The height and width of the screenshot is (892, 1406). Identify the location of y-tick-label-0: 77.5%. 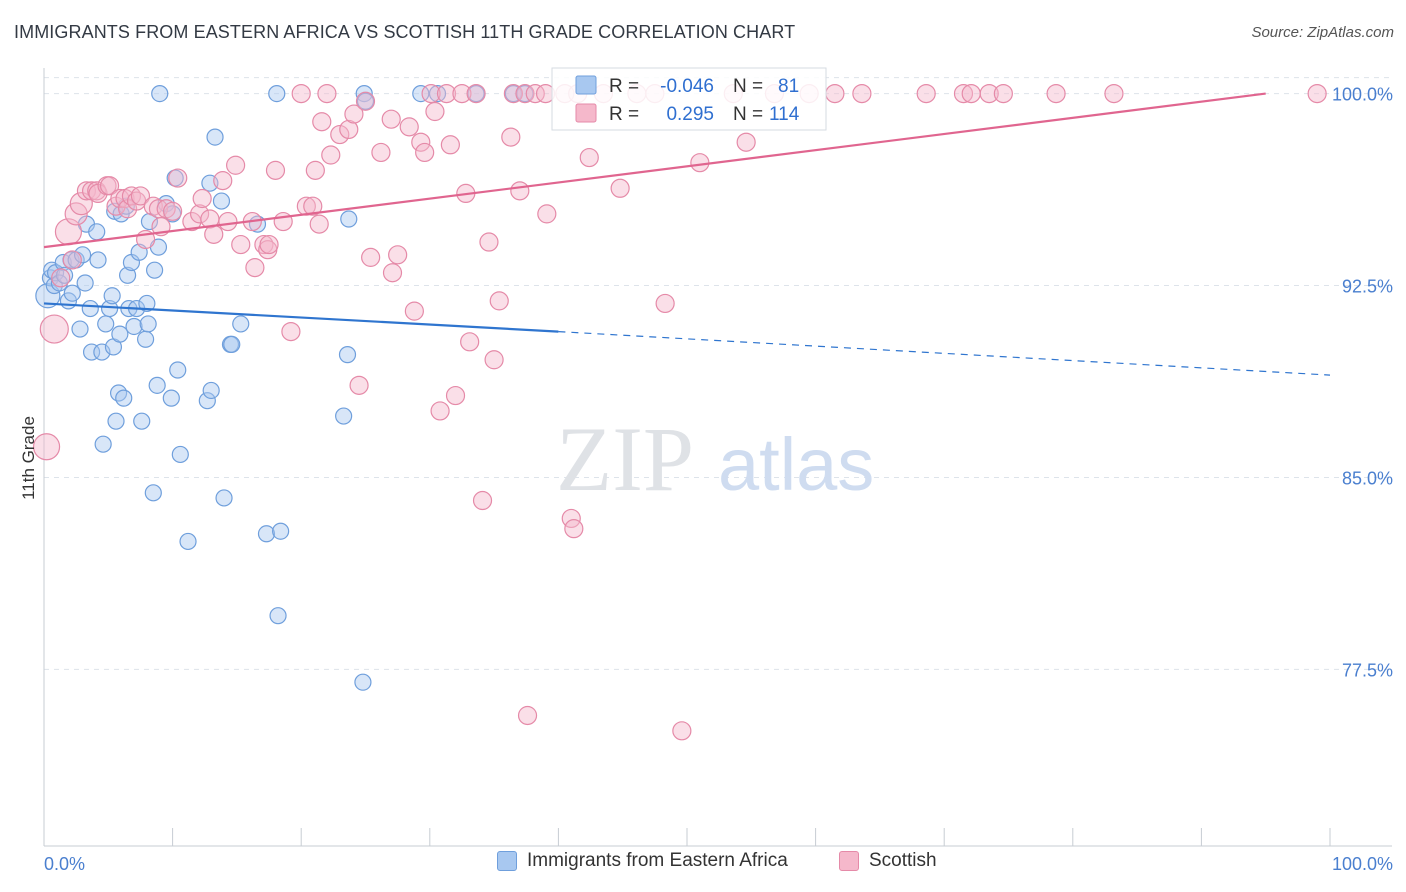
(1367, 670).